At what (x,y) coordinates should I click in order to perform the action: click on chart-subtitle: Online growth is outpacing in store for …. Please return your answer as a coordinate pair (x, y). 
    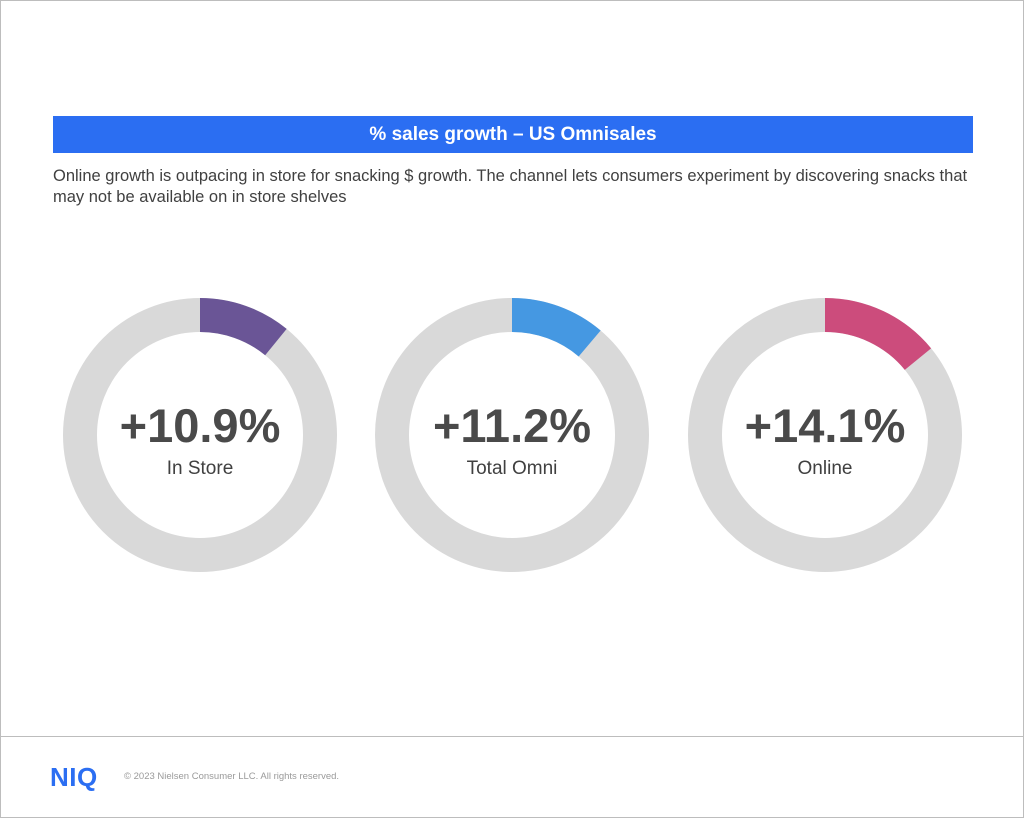
    Looking at the image, I should click on (510, 186).